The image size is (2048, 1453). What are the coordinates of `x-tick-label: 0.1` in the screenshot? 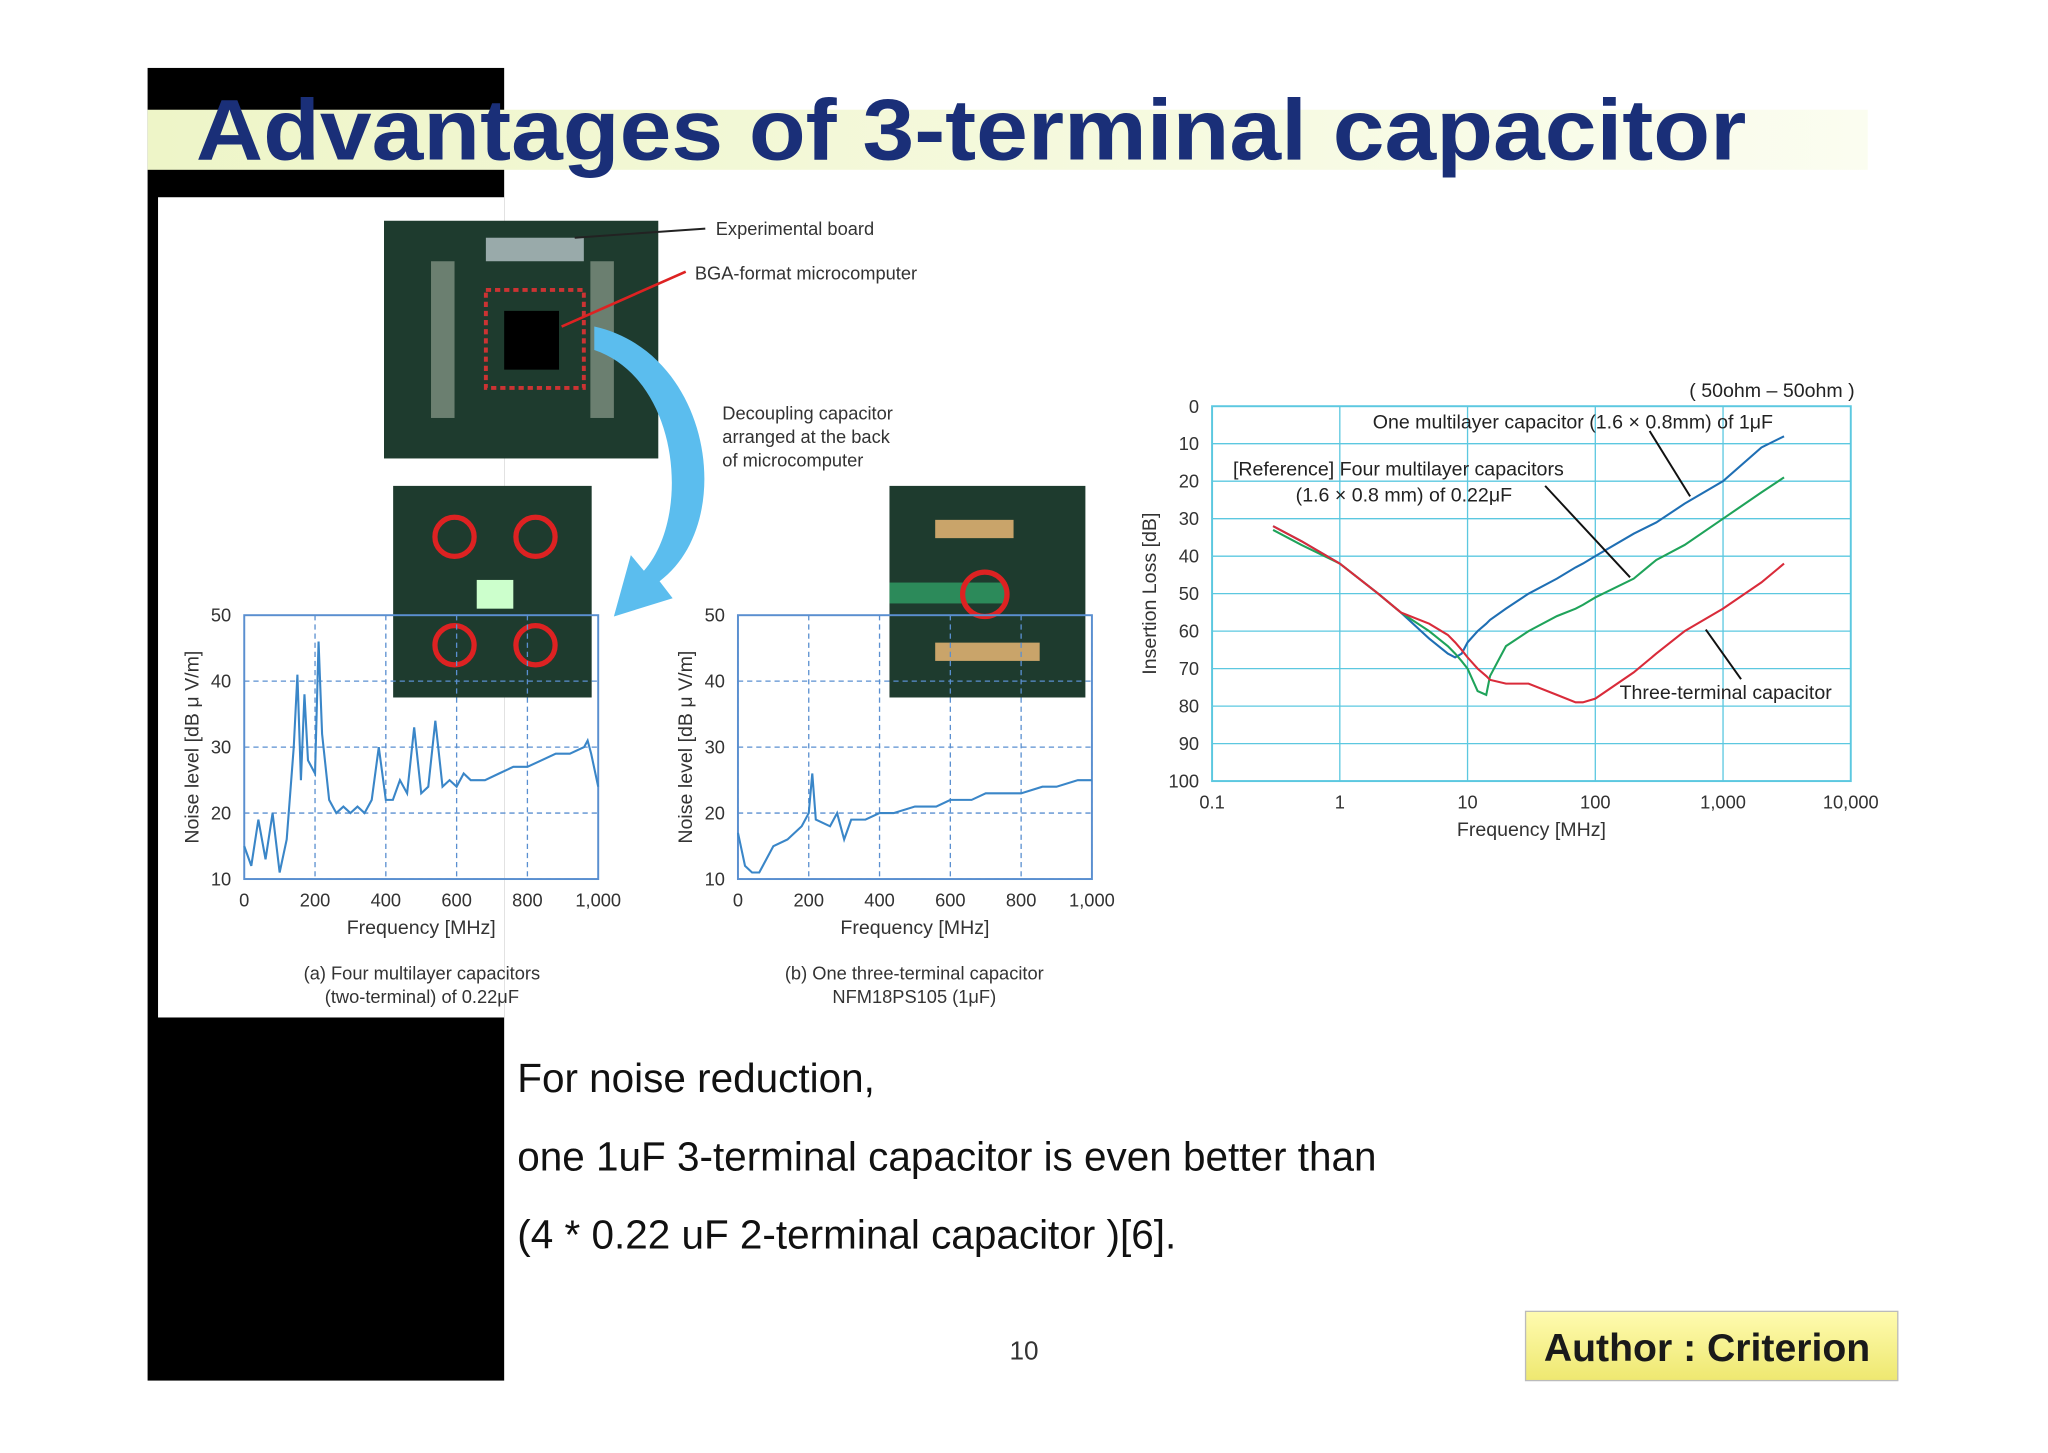 It's located at (1211, 802).